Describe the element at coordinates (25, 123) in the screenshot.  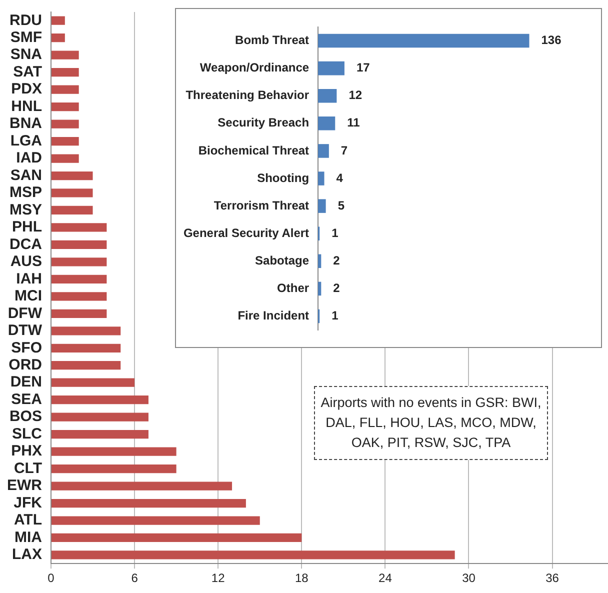
I see `y-tick-label: BNA` at that location.